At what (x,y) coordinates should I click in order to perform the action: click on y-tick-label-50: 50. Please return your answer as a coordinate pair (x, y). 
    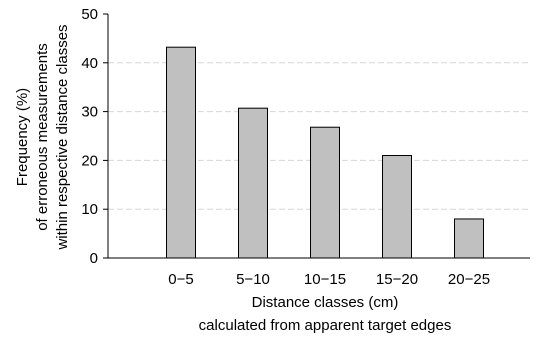
    Looking at the image, I should click on (89, 14).